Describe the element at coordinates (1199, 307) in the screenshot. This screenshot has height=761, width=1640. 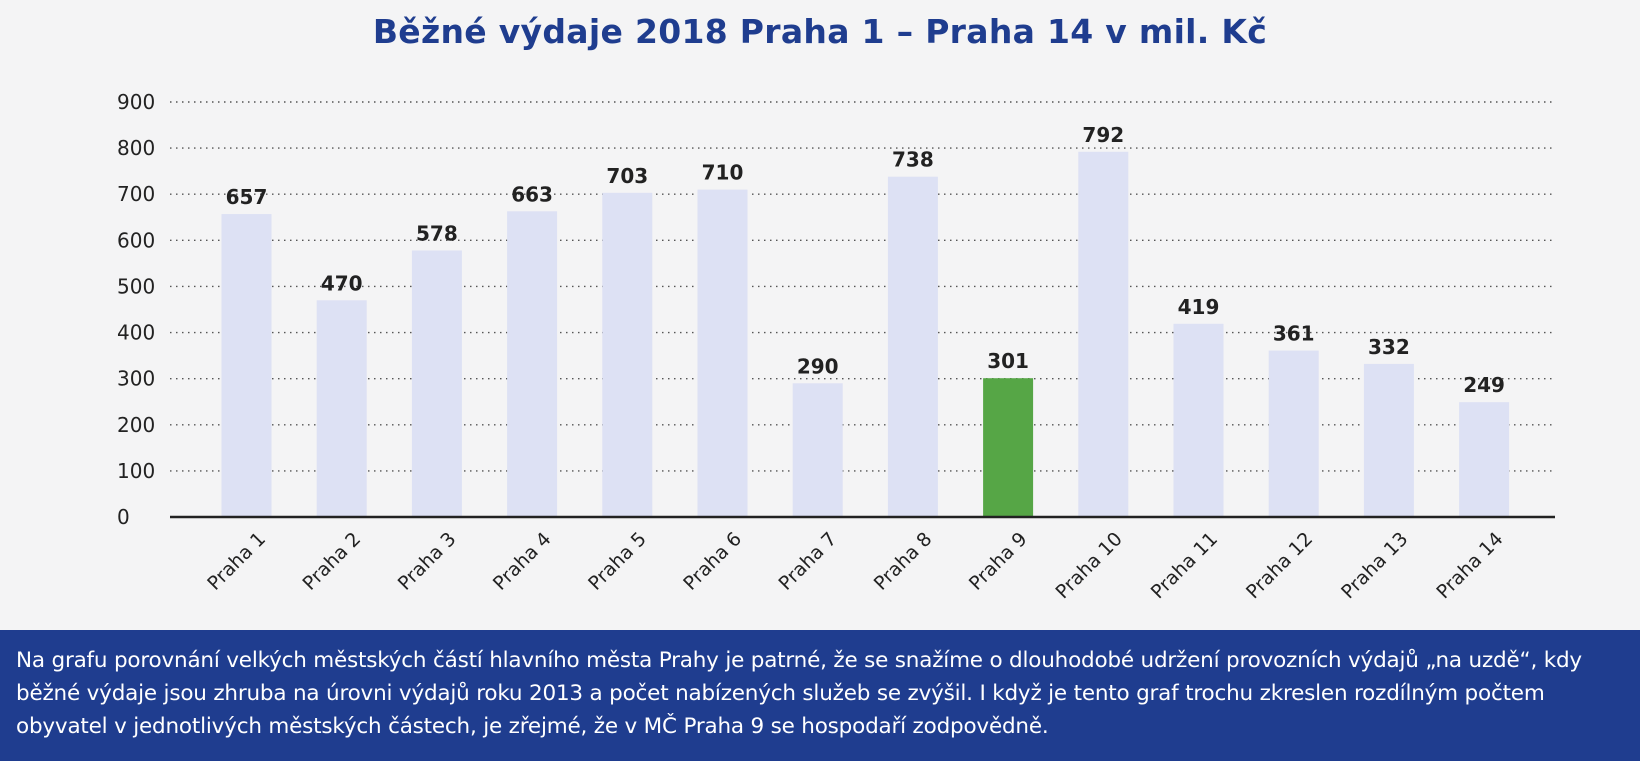
I see `data-label: 419` at that location.